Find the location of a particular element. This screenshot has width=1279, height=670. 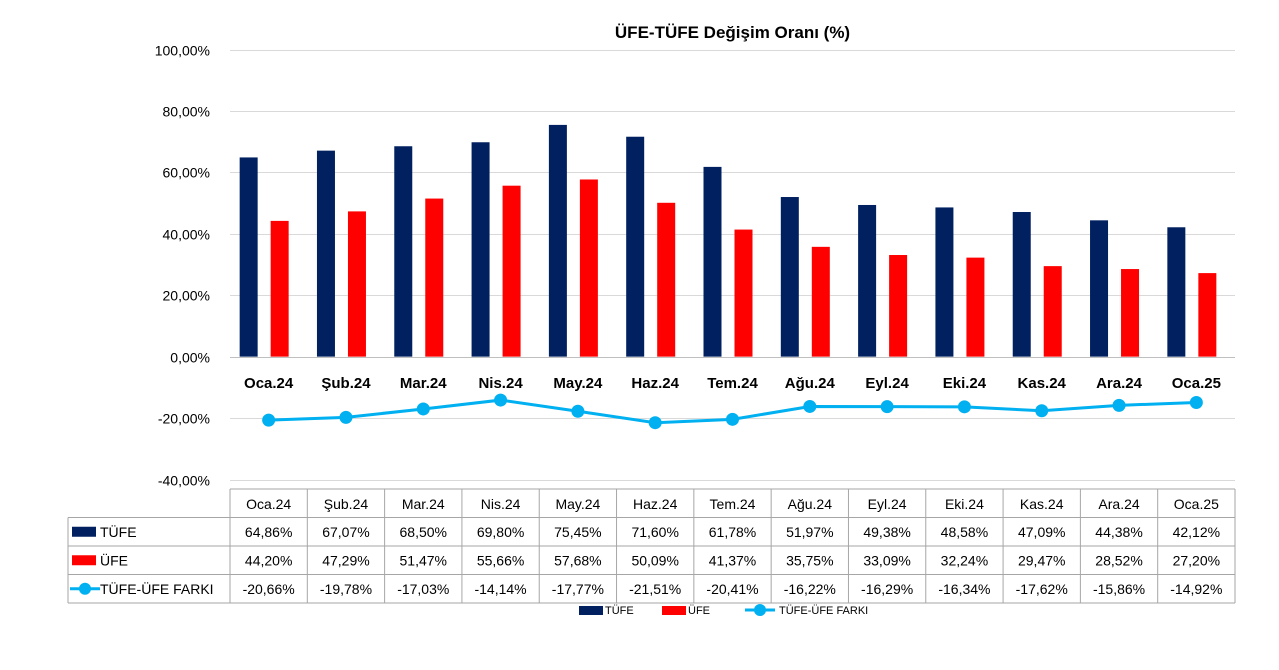

table-cell: 42,12% is located at coordinates (1196, 532).